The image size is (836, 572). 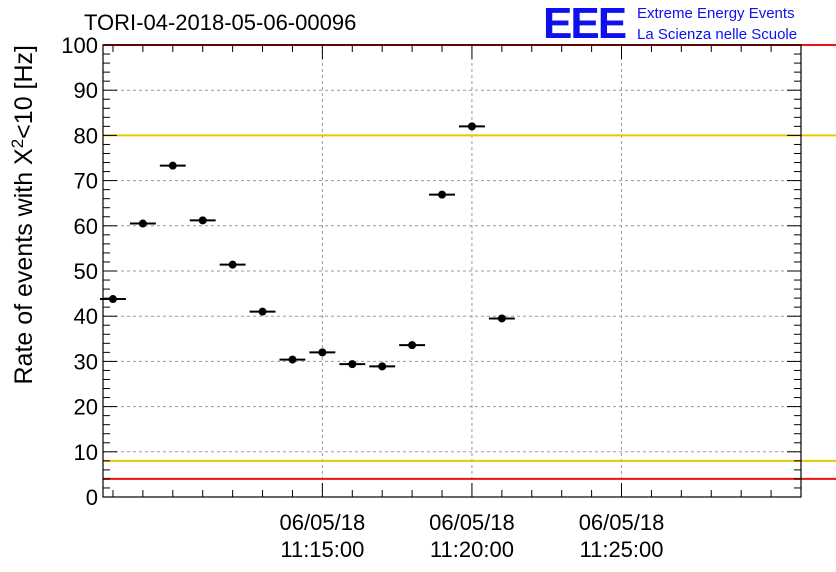 I want to click on y-tick-label: 40, so click(x=86, y=316).